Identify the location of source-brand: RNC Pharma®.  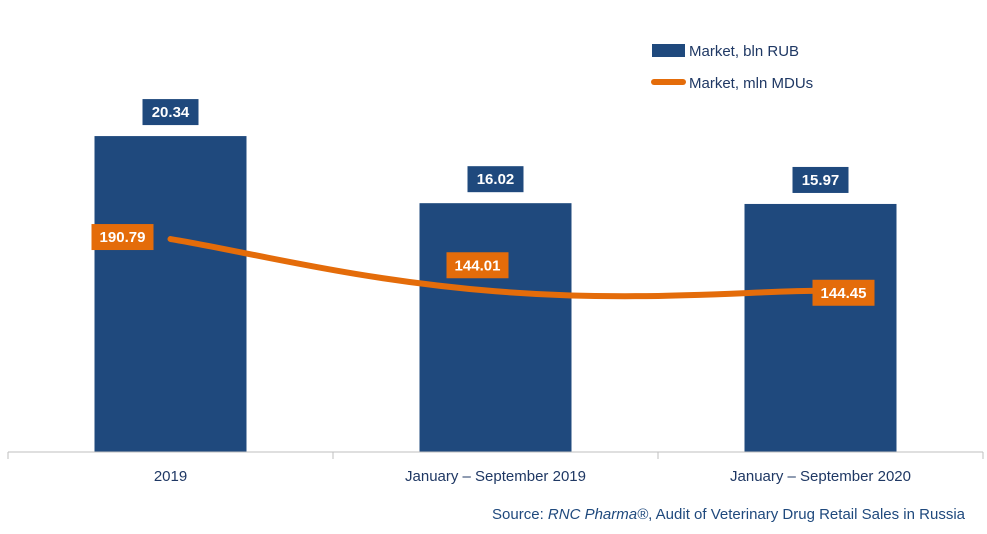
(598, 514).